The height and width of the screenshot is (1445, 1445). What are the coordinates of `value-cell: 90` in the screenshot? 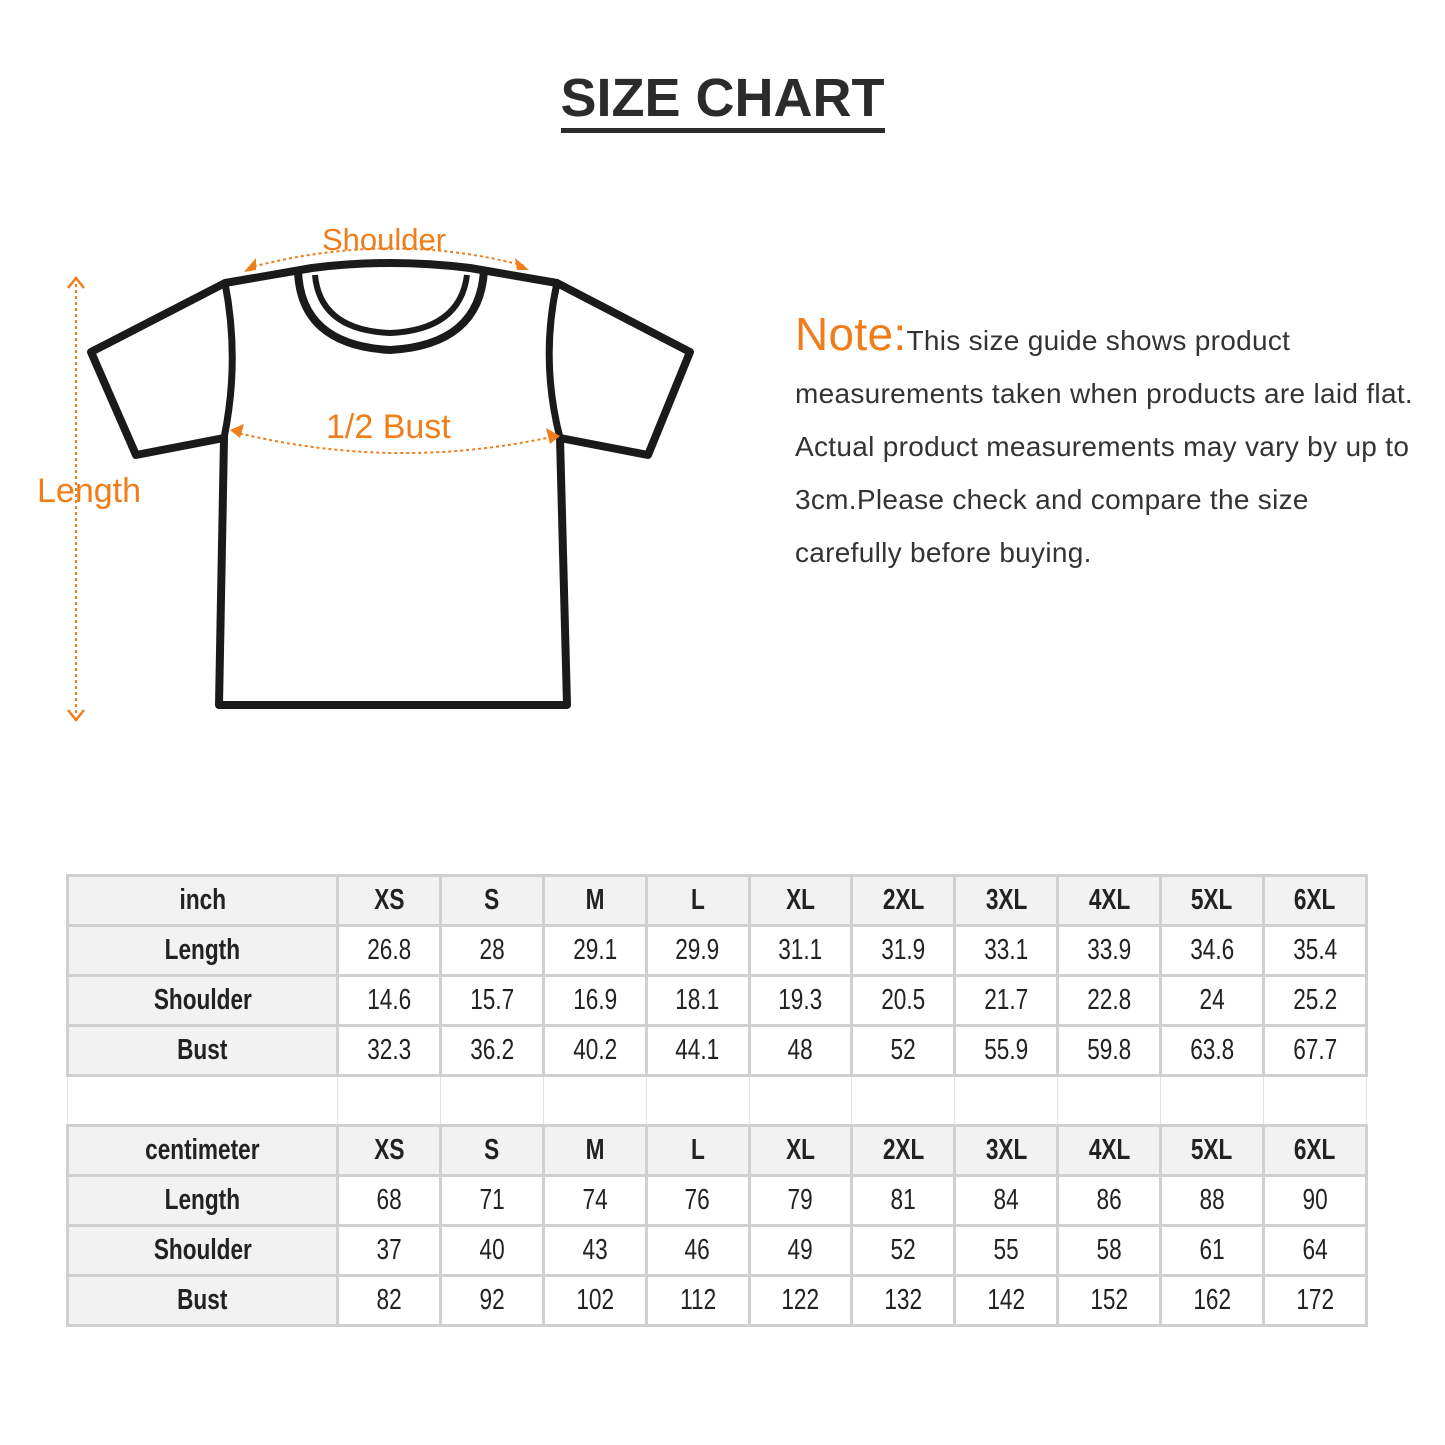 It's located at (1315, 1200).